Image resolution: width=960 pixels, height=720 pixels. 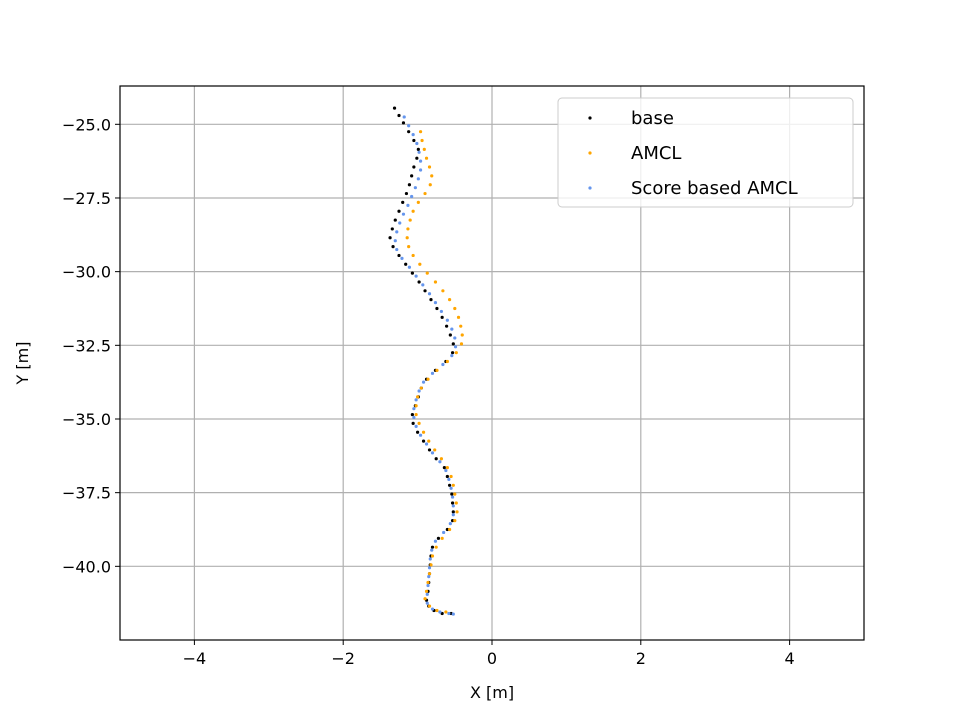 What do you see at coordinates (790, 658) in the screenshot?
I see `x-tick-label: 4` at bounding box center [790, 658].